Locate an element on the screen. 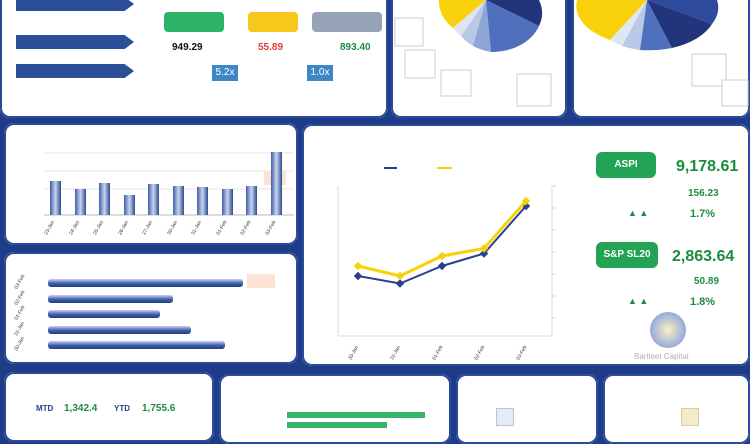  ratio-badge-1: 5.2x is located at coordinates (225, 73).